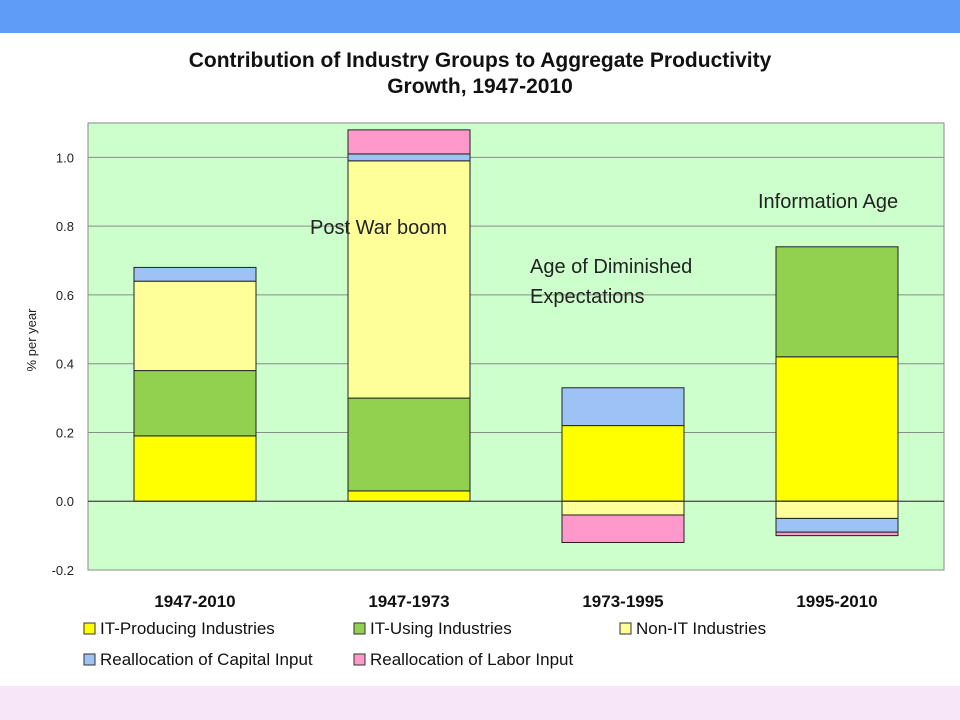 This screenshot has height=720, width=960. Describe the element at coordinates (480, 703) in the screenshot. I see `bottom-banner` at that location.